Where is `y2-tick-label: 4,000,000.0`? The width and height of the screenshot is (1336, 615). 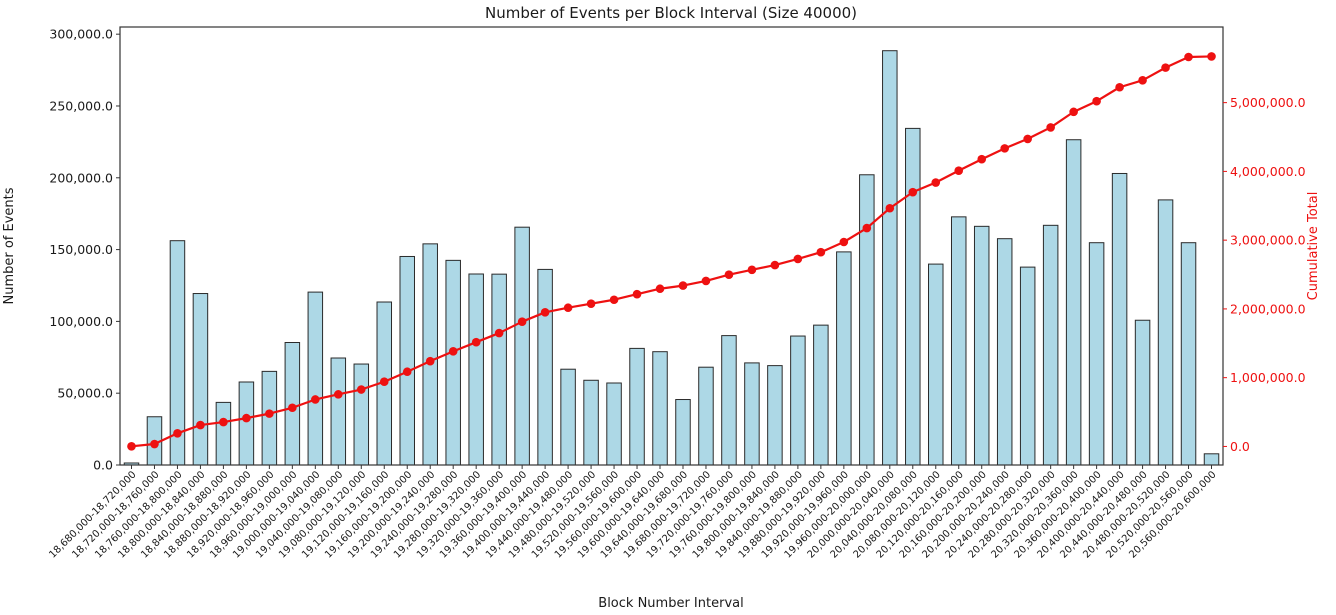
y2-tick-label: 4,000,000.0 is located at coordinates (1268, 171).